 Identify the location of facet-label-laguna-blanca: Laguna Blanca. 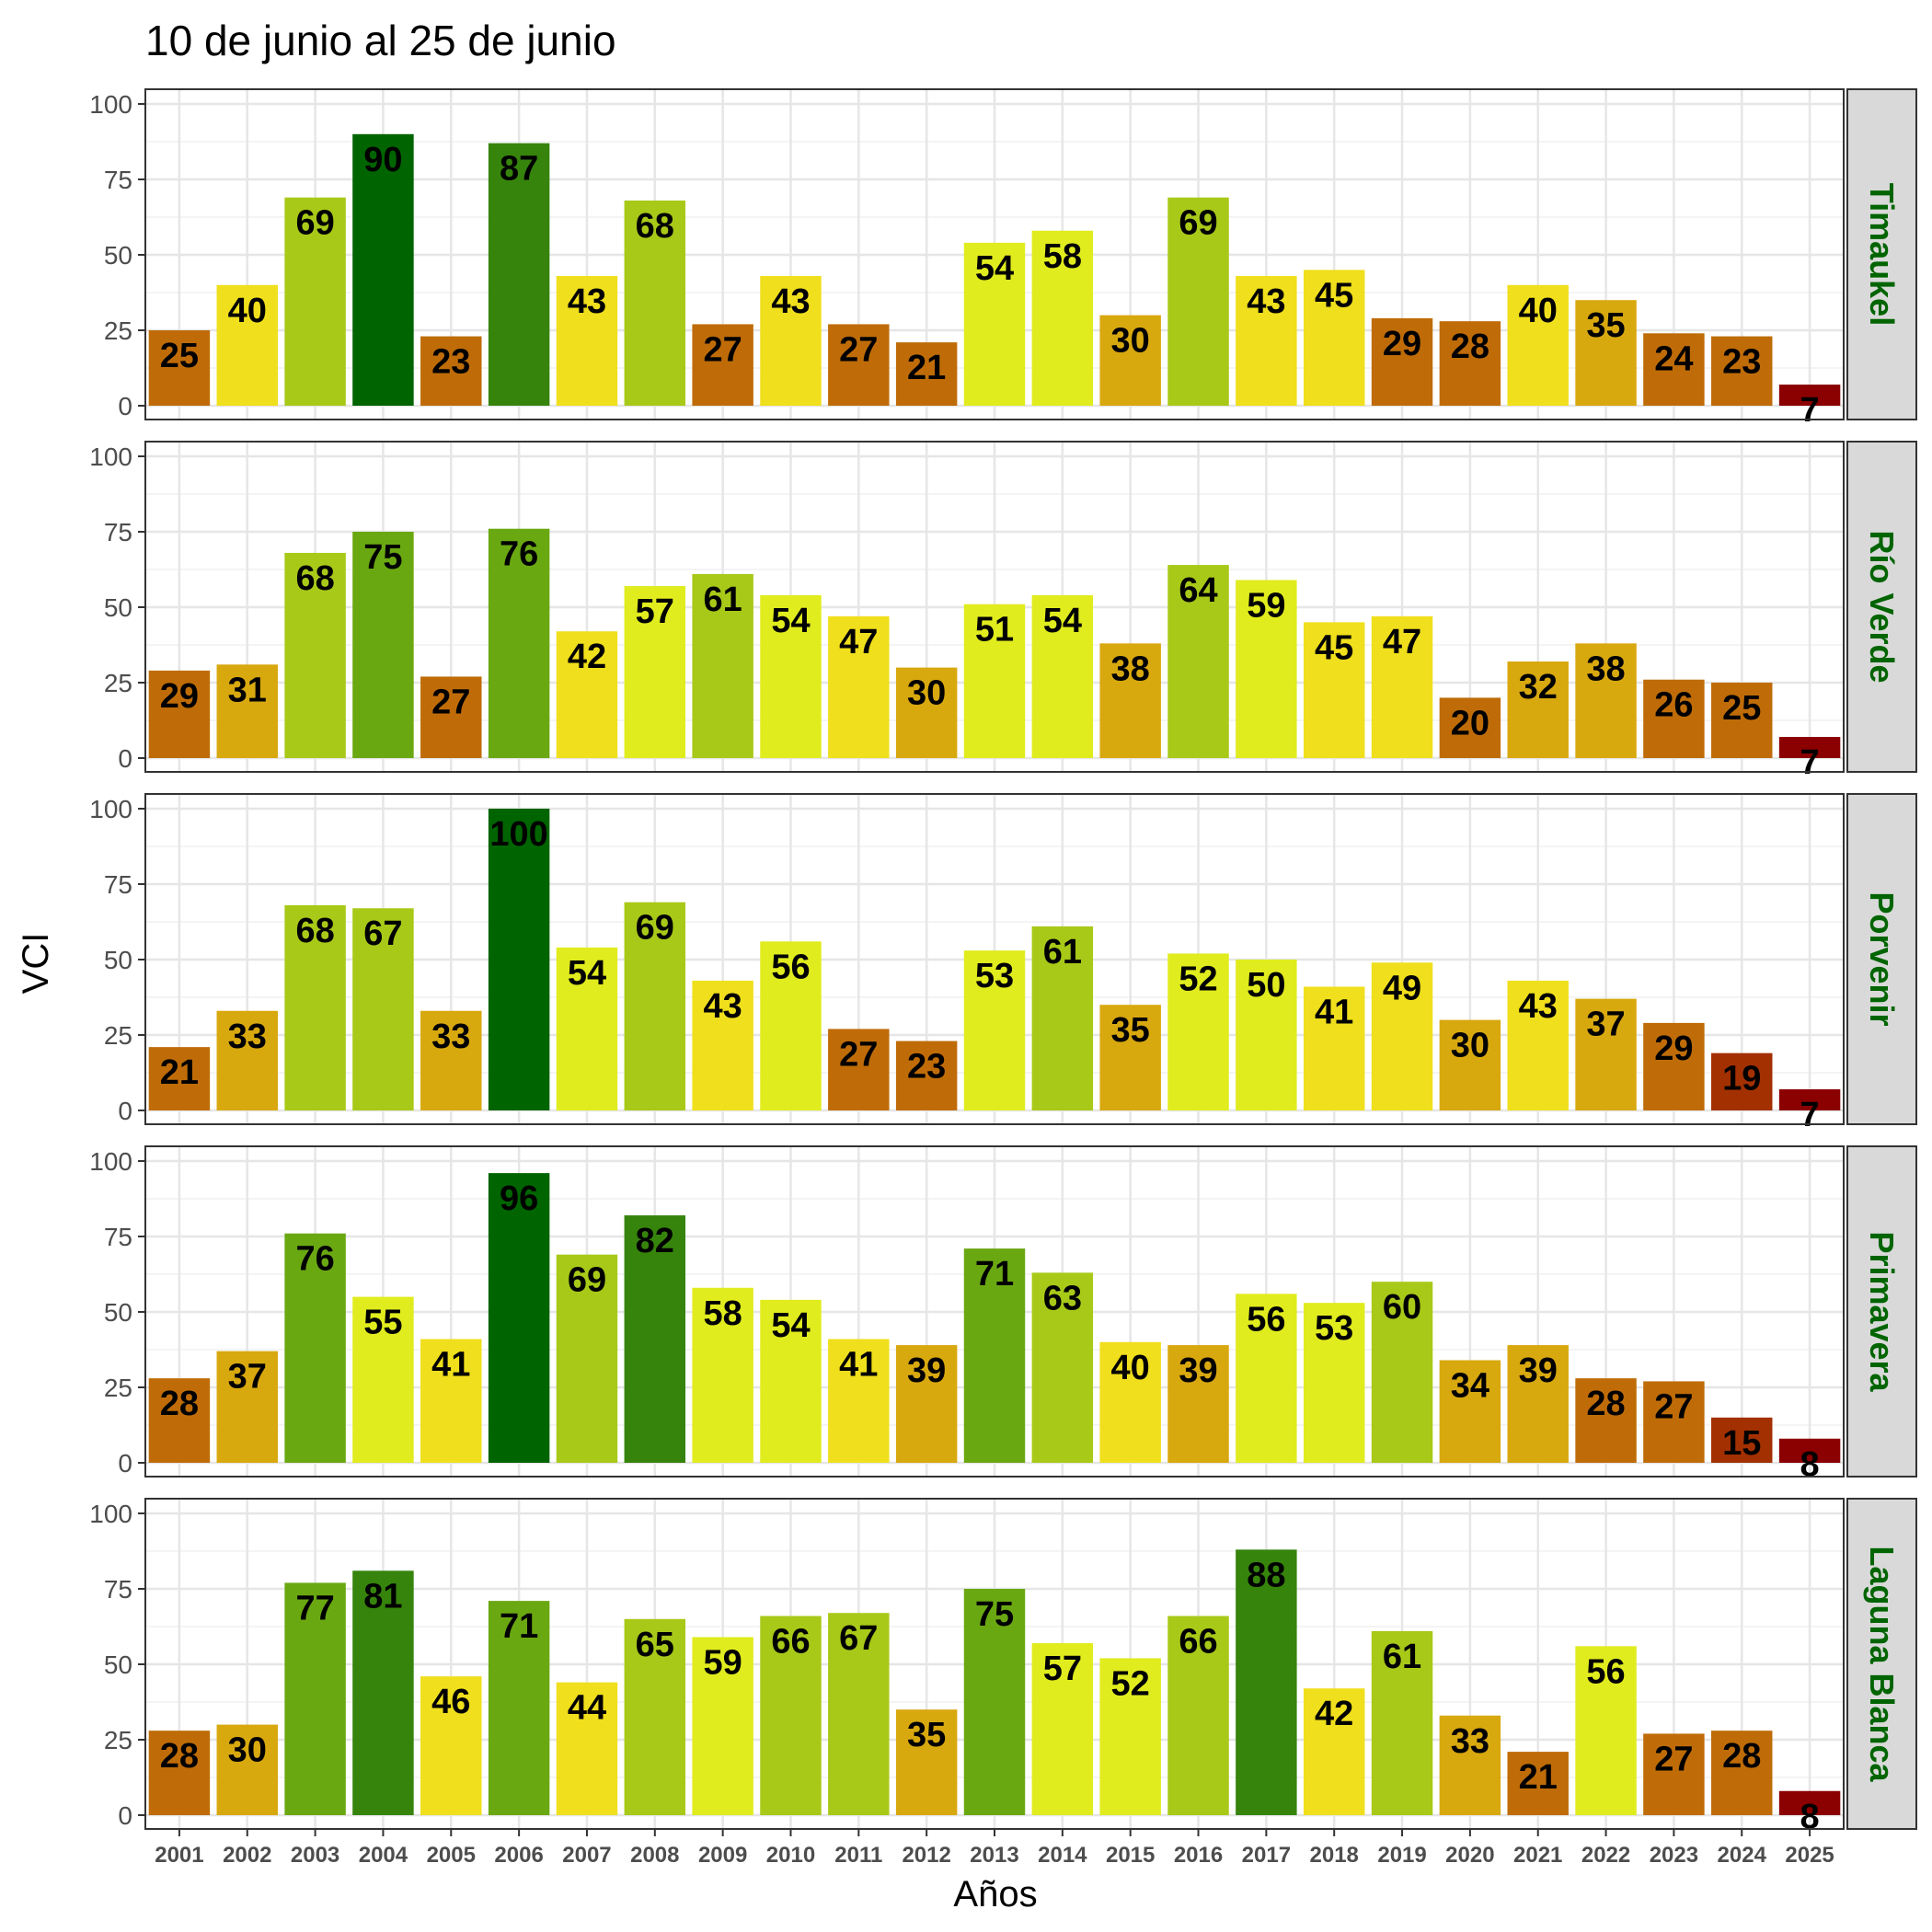
(1882, 1664).